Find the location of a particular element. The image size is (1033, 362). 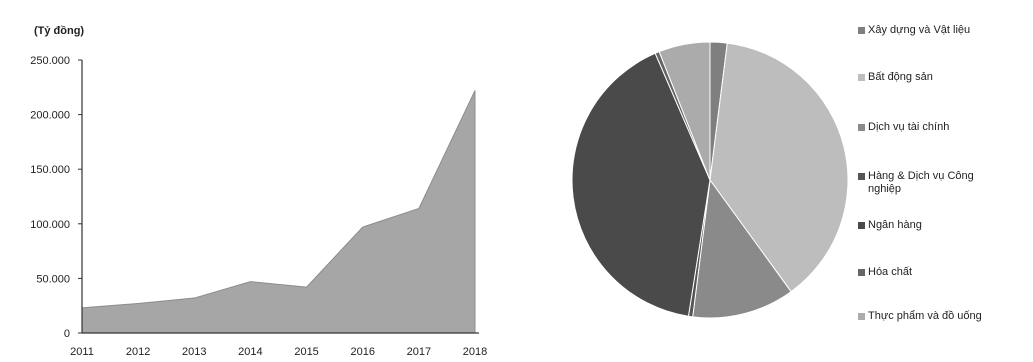

legend-item: Thực phẩm và đồ uống is located at coordinates (920, 316).